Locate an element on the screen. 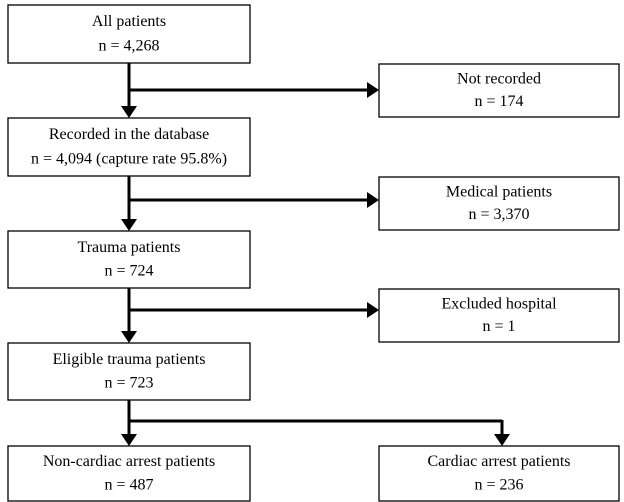 This screenshot has height=502, width=624. node-count: n = 723 is located at coordinates (128, 383).